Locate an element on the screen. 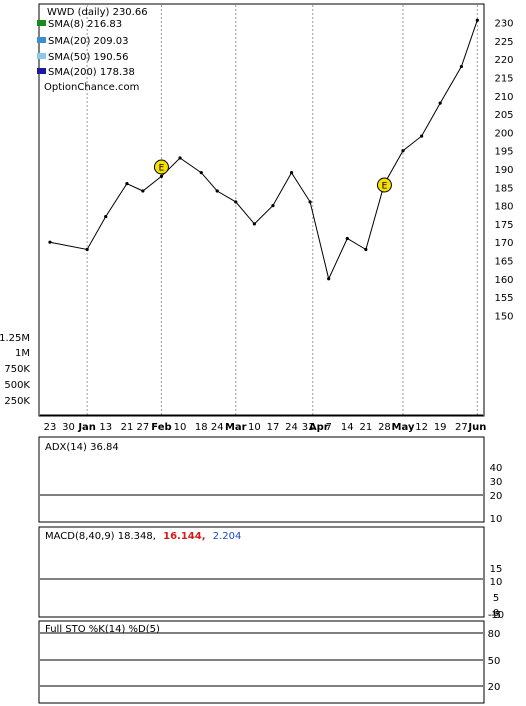 This screenshot has height=706, width=526. macd-tick-label: 10 is located at coordinates (496, 582).